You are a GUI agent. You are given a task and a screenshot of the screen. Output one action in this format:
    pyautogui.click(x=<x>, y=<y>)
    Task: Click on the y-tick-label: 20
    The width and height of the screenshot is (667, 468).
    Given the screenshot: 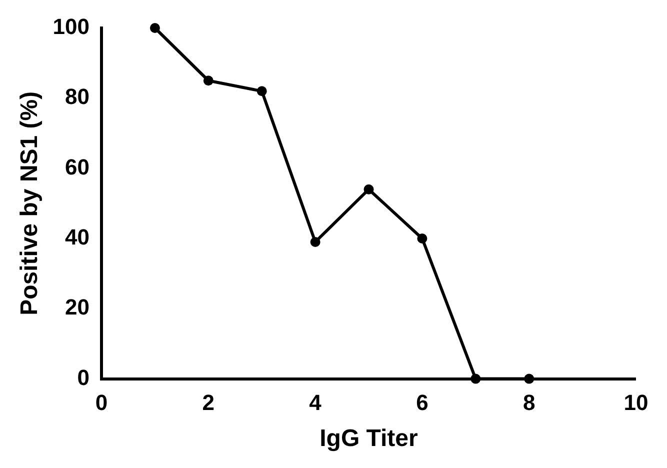 What is the action you would take?
    pyautogui.click(x=77, y=307)
    